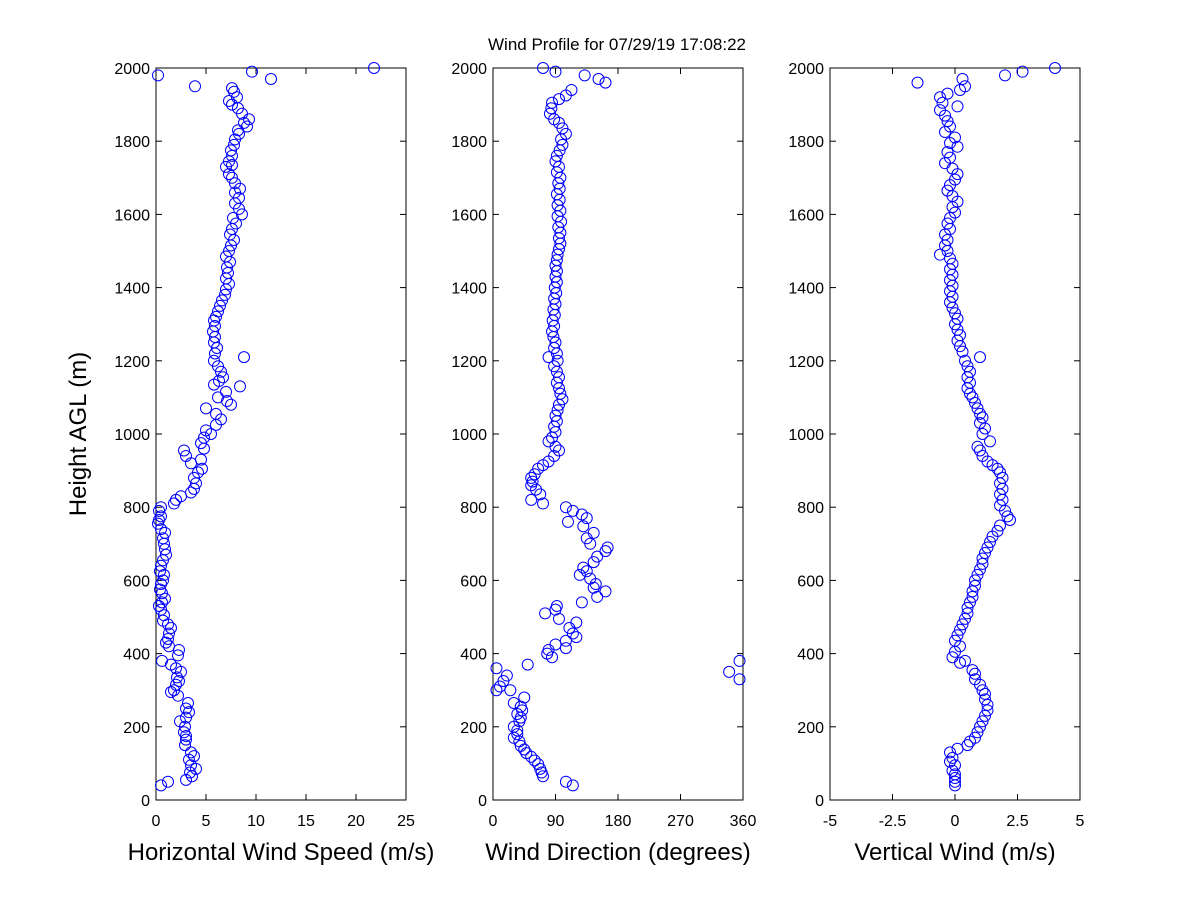 The width and height of the screenshot is (1200, 900). What do you see at coordinates (406, 821) in the screenshot?
I see `x-tick-label: 25` at bounding box center [406, 821].